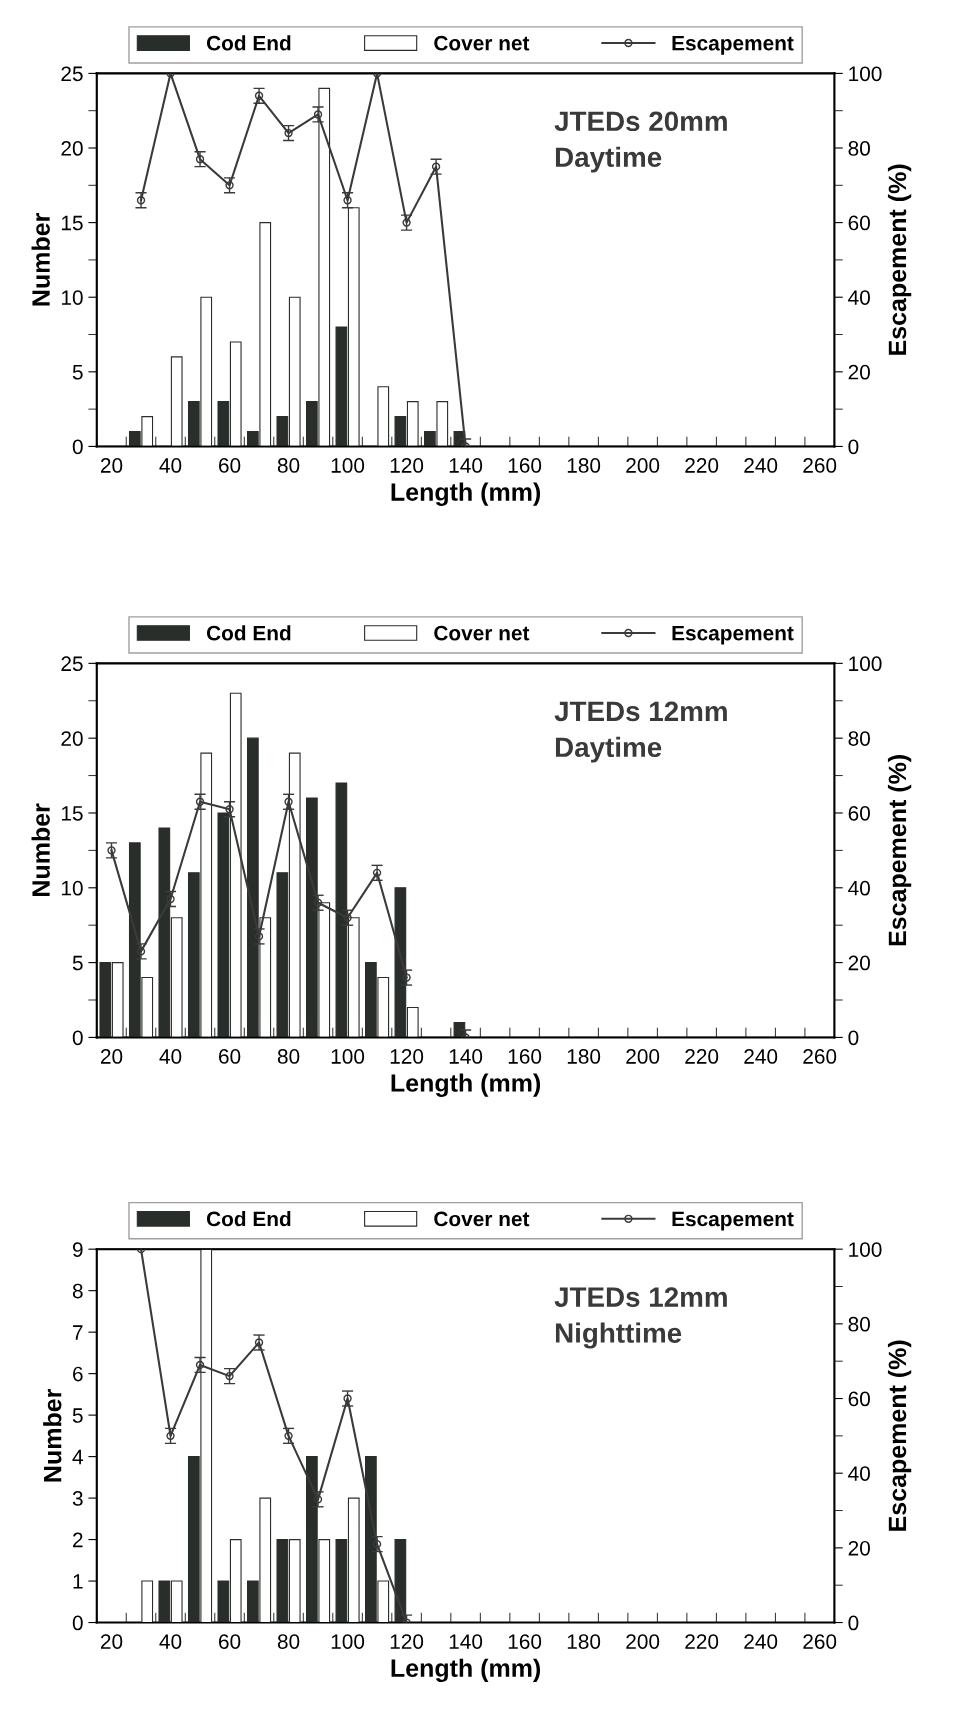 This screenshot has height=1723, width=958. What do you see at coordinates (640, 732) in the screenshot?
I see `annotation: JTEDs 12mm Daytime` at bounding box center [640, 732].